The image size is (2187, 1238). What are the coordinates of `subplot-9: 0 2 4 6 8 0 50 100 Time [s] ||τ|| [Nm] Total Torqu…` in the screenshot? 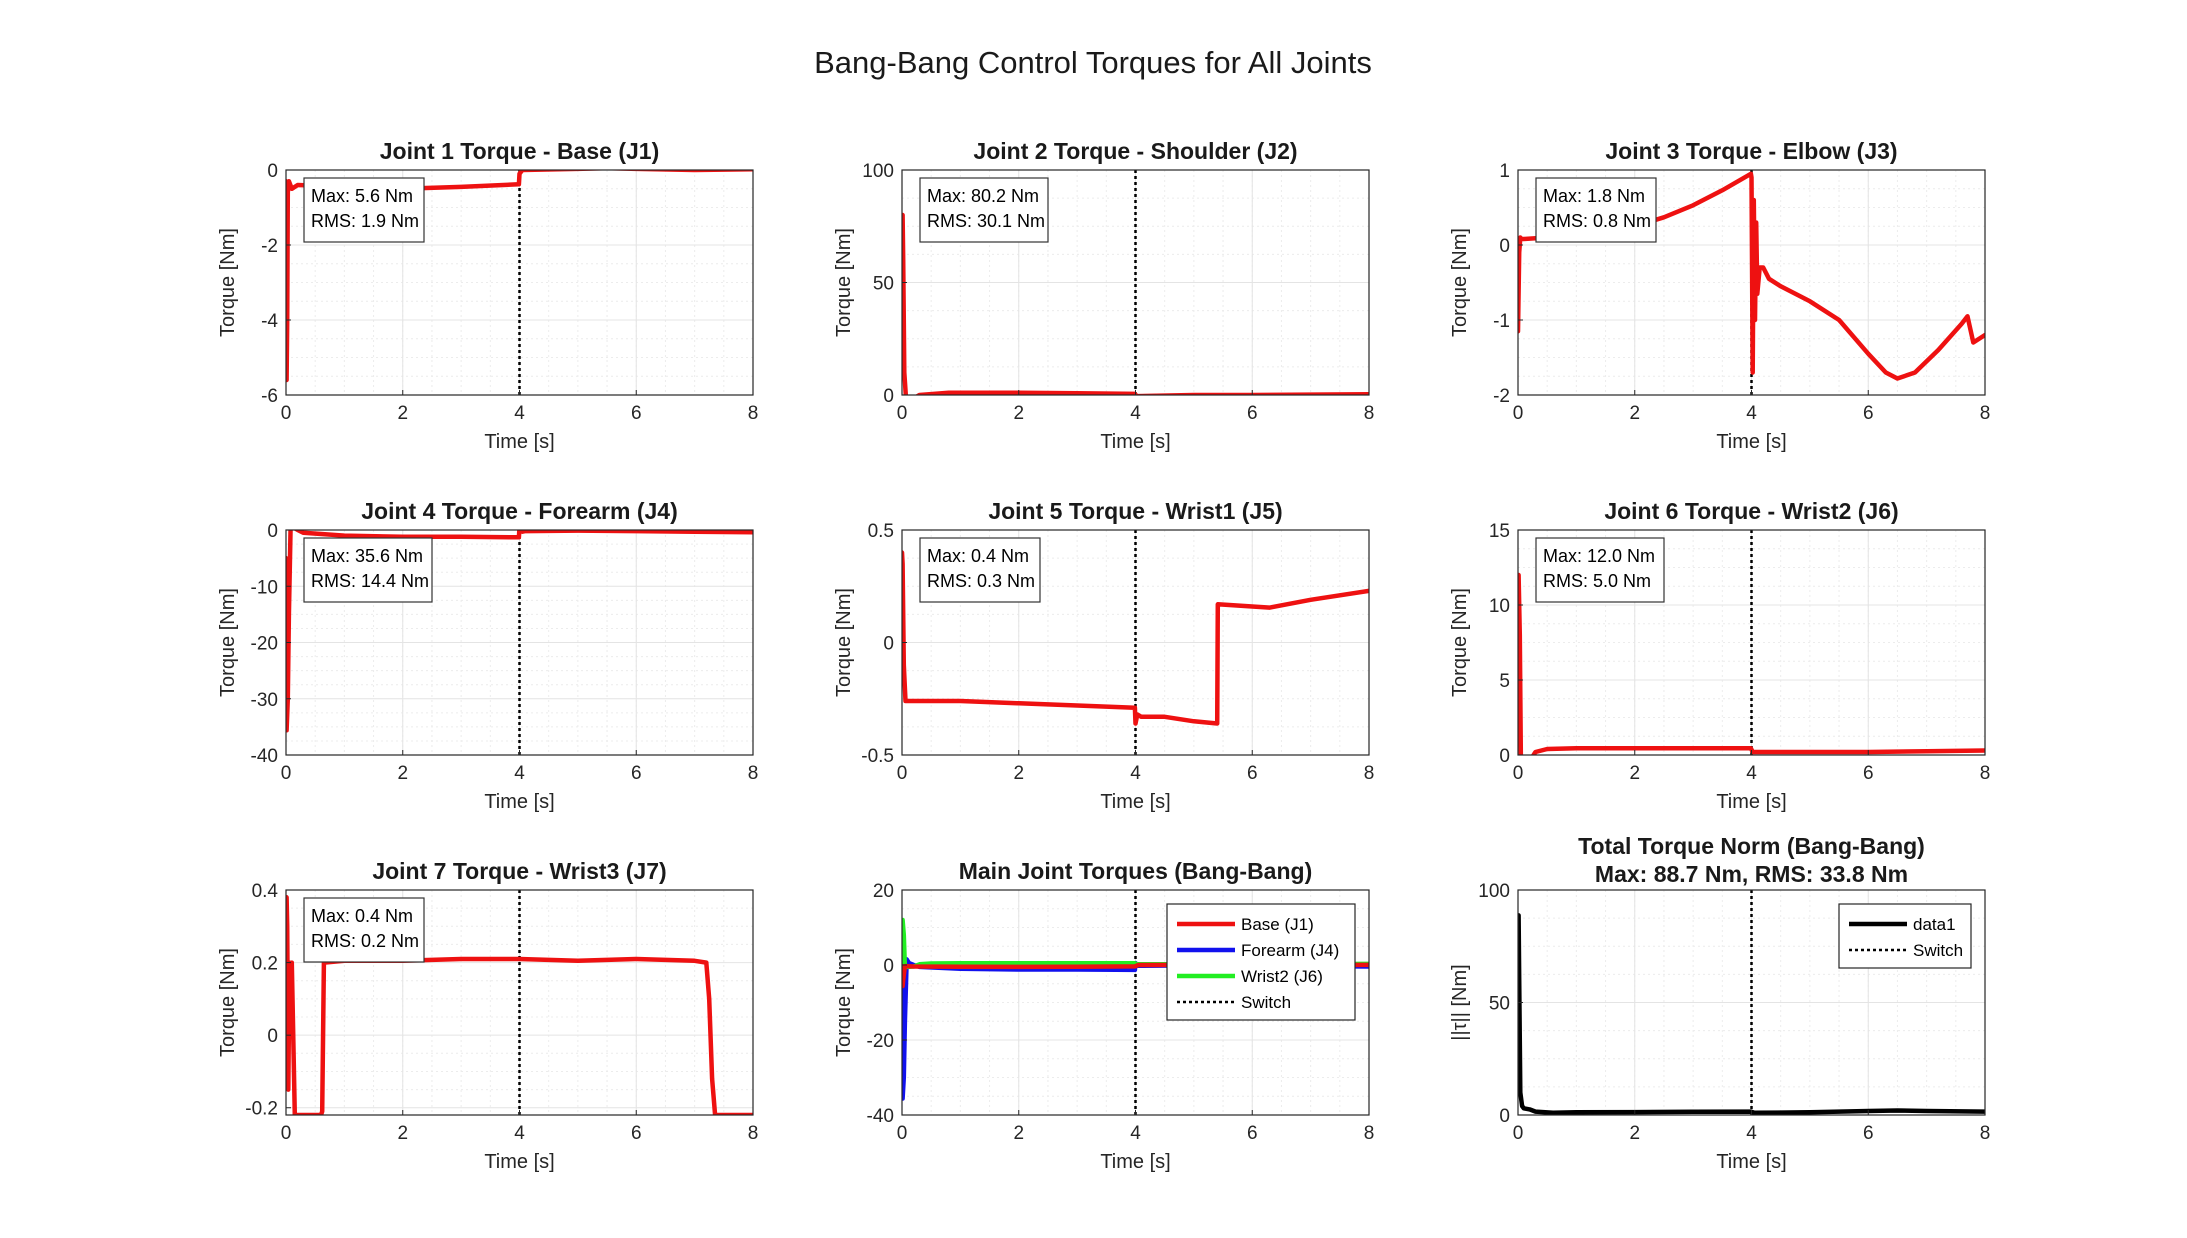 It's located at (1719, 1003).